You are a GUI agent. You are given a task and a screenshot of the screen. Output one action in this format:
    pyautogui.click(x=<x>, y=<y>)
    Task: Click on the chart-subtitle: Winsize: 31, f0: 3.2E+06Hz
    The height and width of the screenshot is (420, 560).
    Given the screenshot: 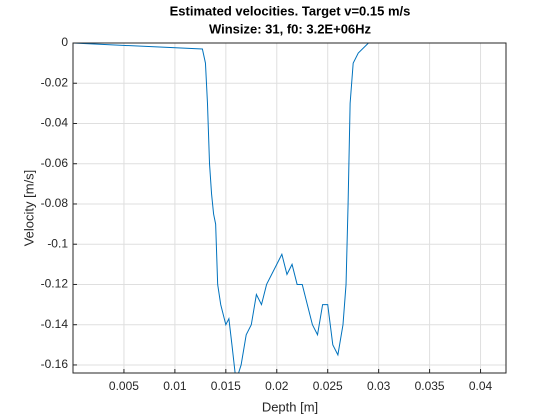 What is the action you would take?
    pyautogui.click(x=290, y=28)
    